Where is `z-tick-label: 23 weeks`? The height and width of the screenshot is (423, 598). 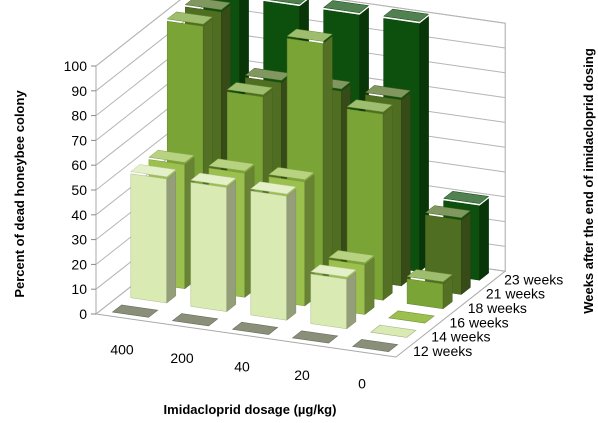 z-tick-label: 23 weeks is located at coordinates (533, 279).